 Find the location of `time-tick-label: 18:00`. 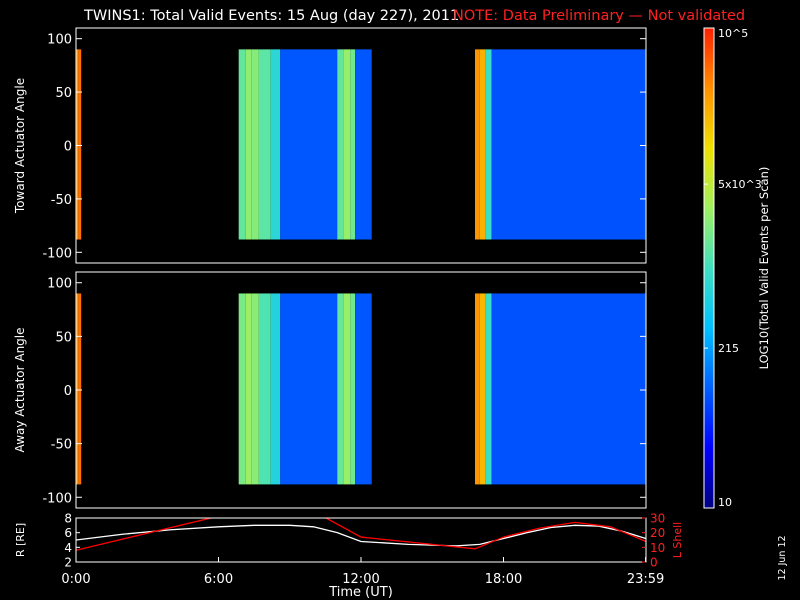

time-tick-label: 18:00 is located at coordinates (503, 579).